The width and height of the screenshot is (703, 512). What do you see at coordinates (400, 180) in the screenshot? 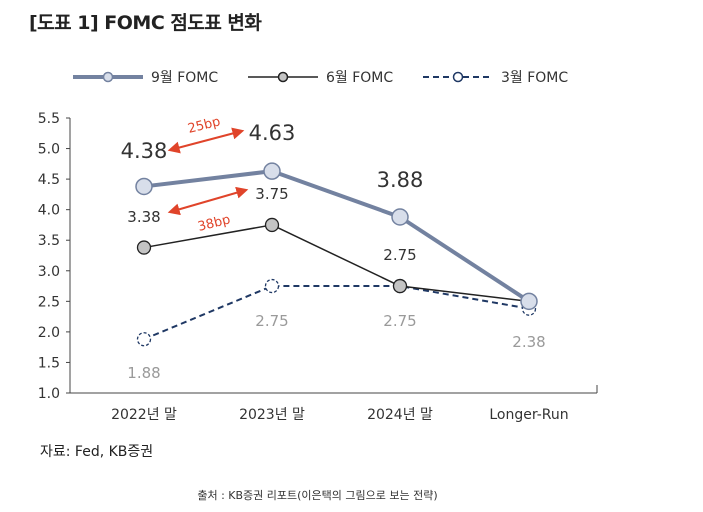
I see `data-label: 3.88` at bounding box center [400, 180].